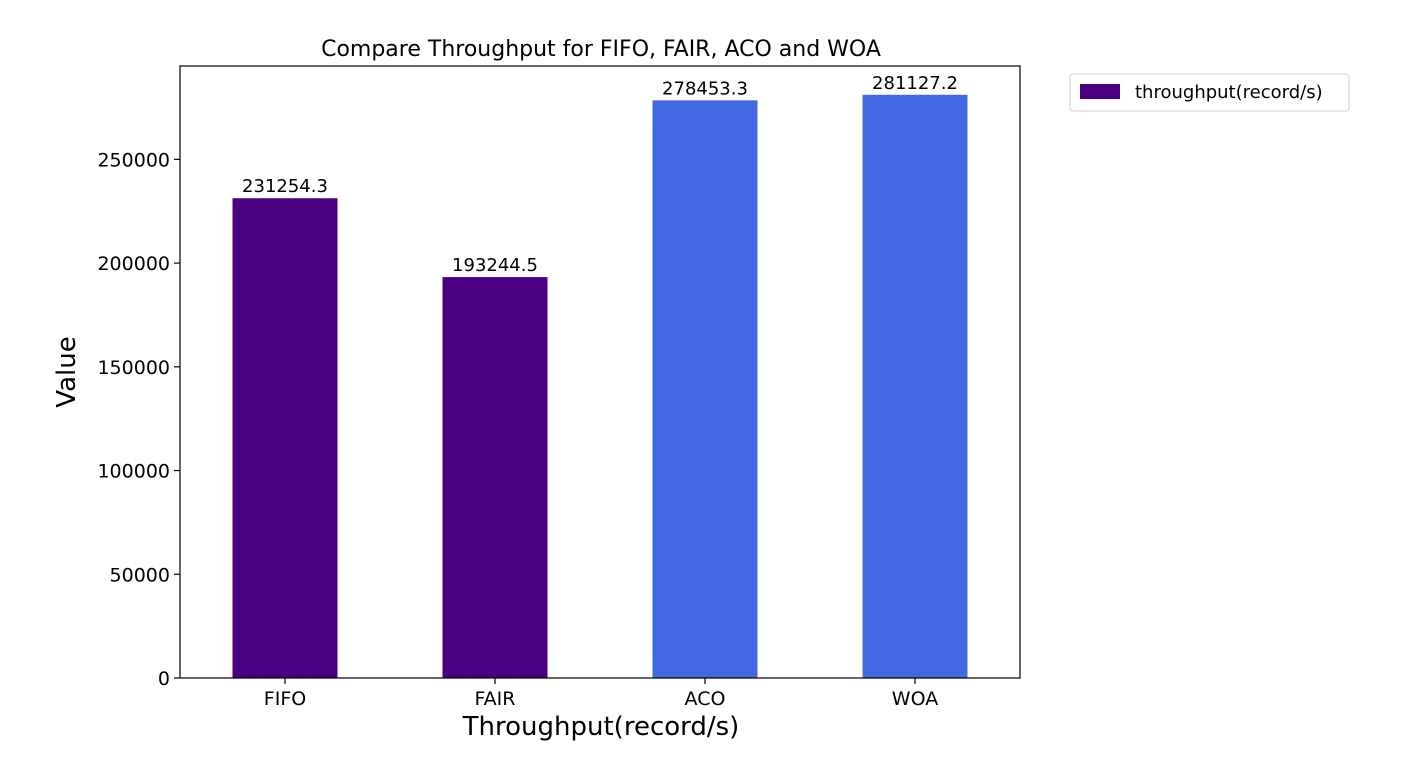  I want to click on legend-frame, so click(1209, 92).